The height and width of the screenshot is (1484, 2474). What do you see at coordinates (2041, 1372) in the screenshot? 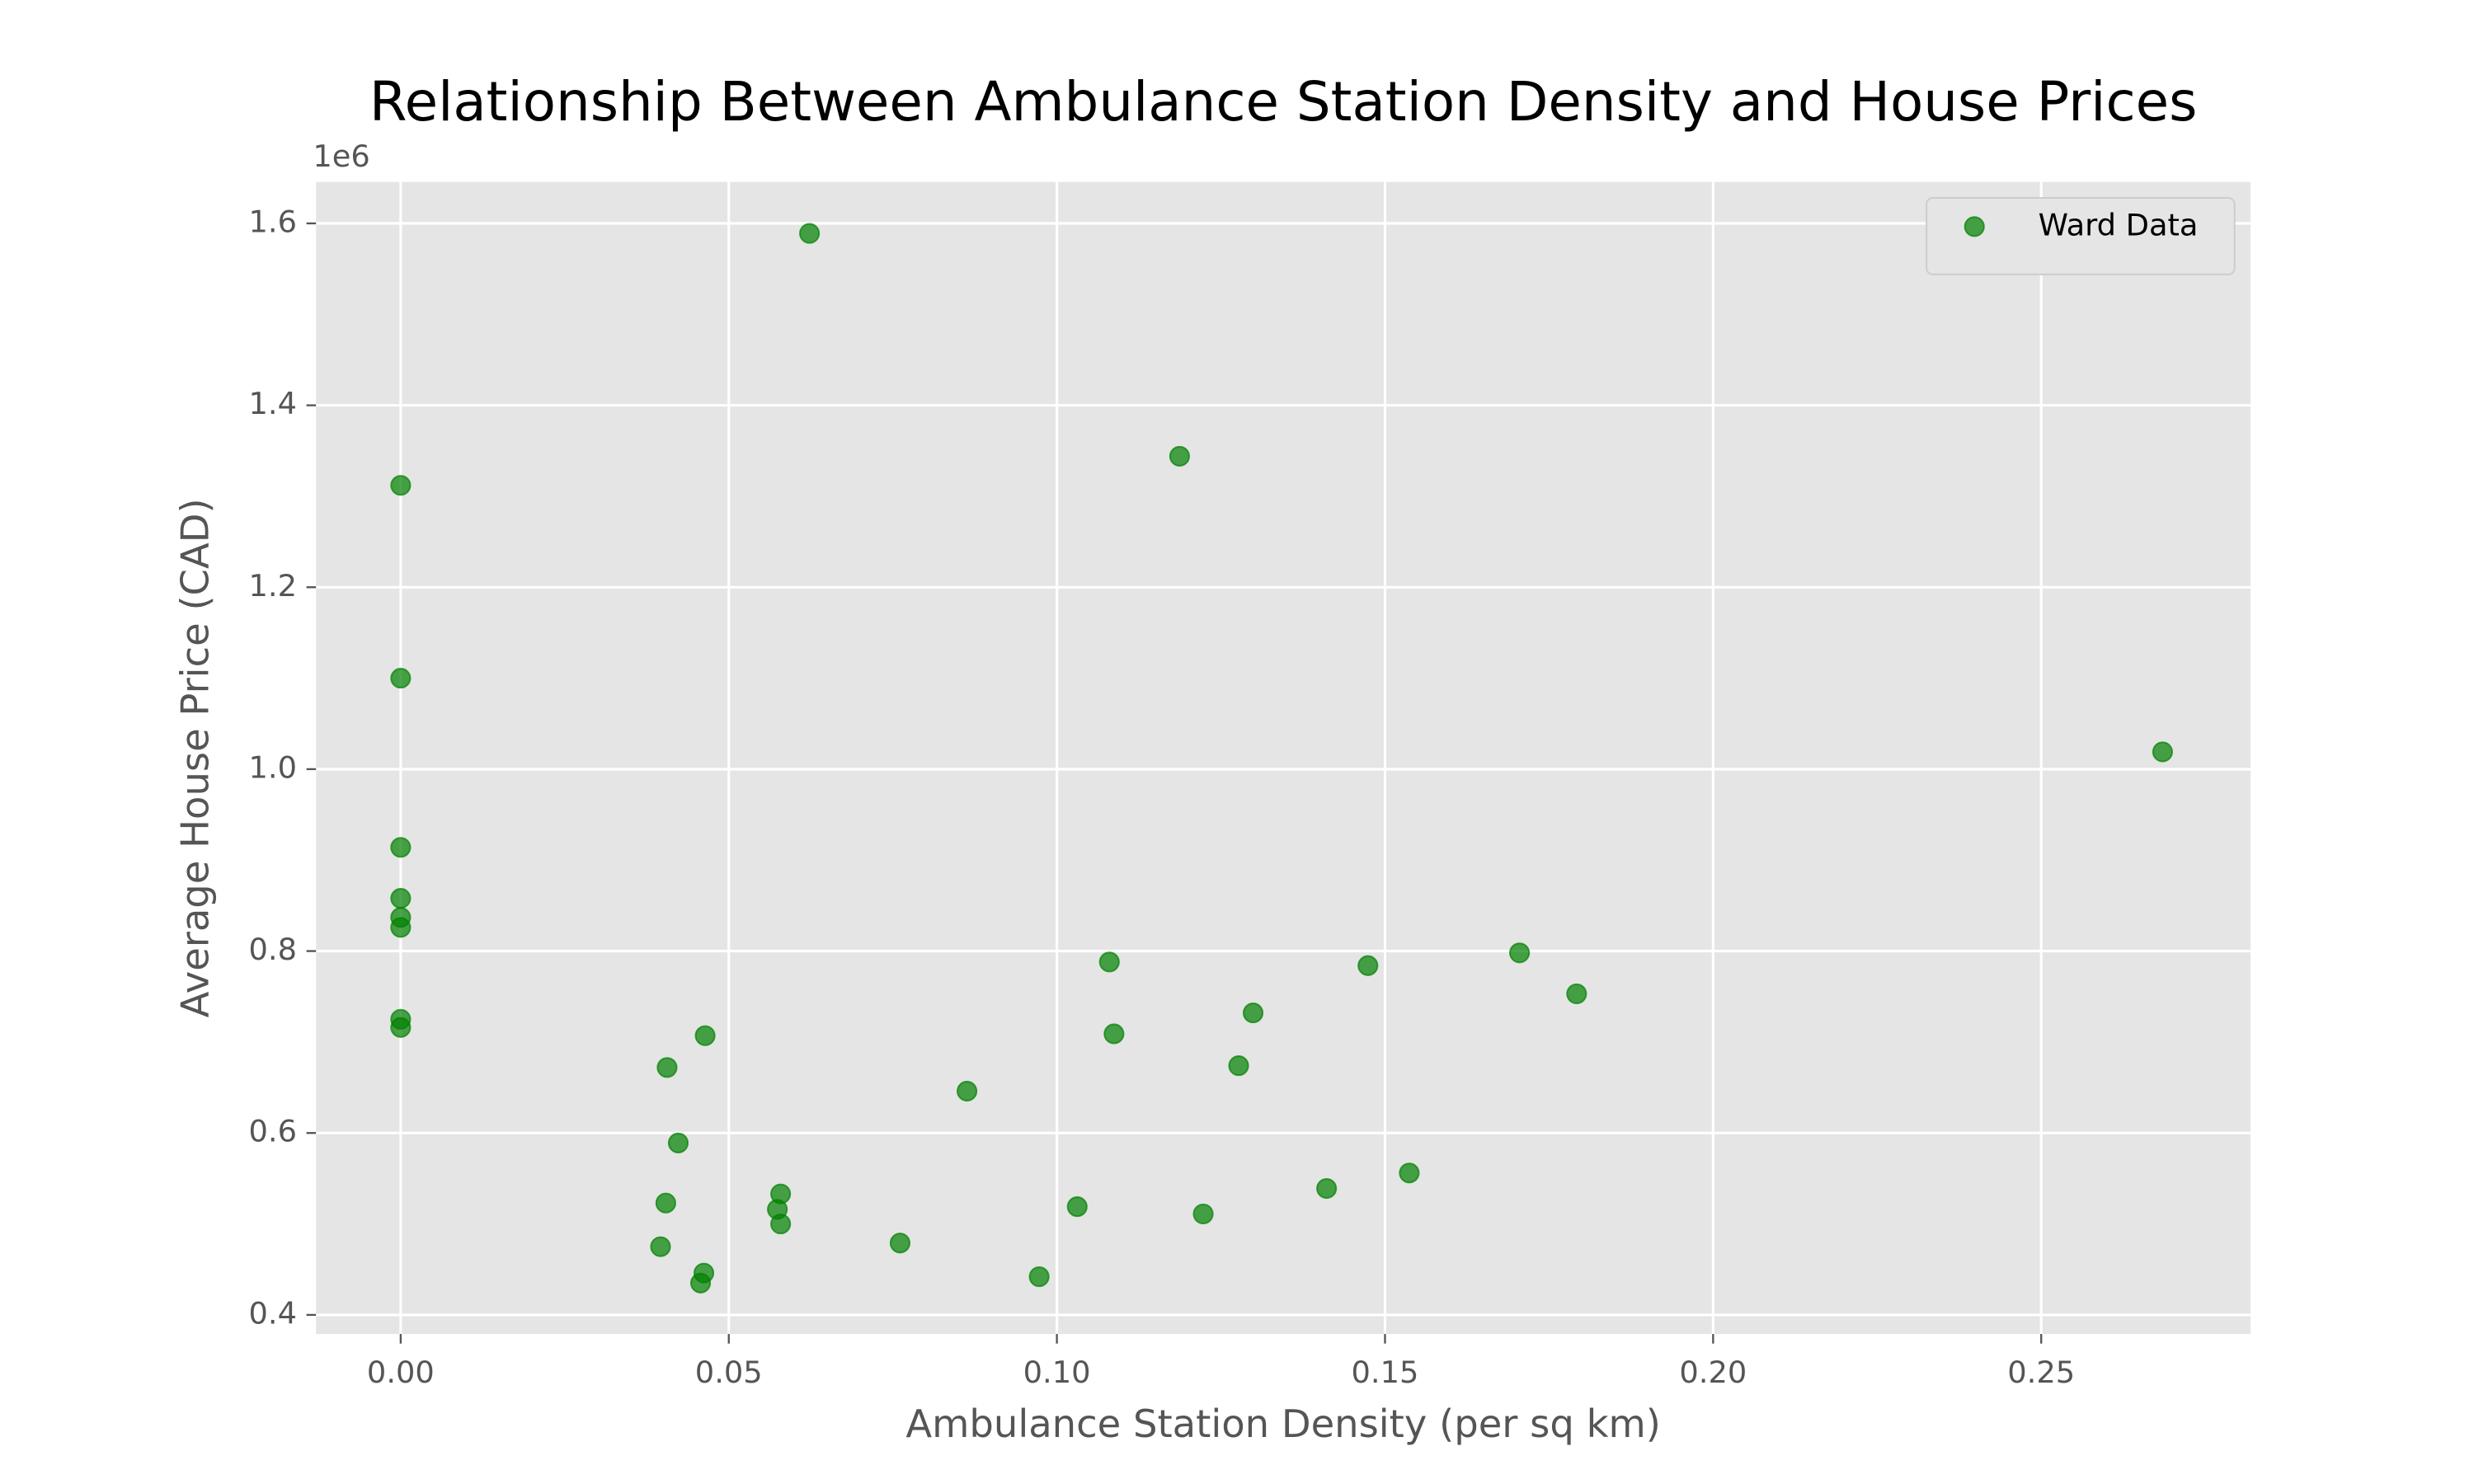
I see `x-tick-label: 0.25` at bounding box center [2041, 1372].